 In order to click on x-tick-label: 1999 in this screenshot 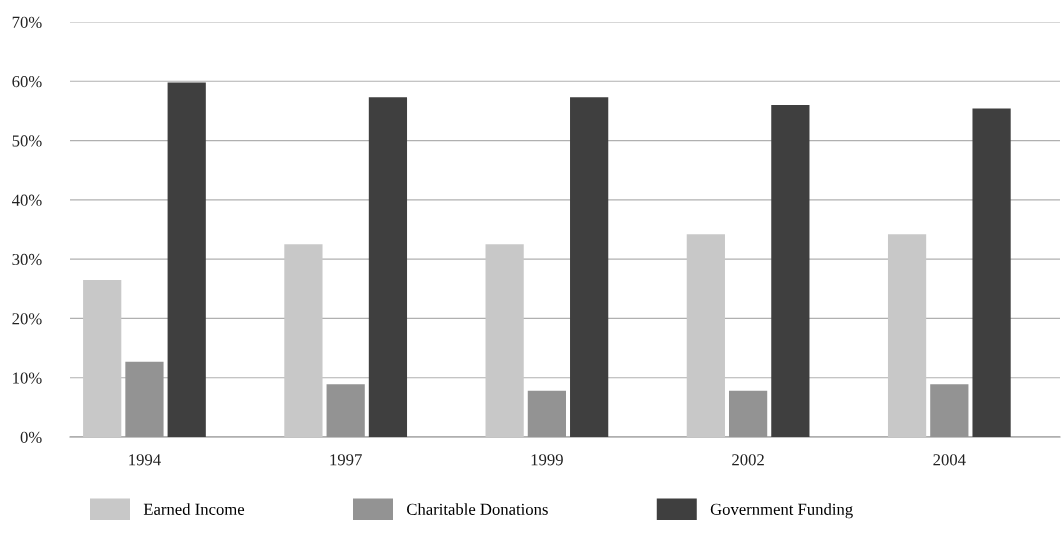, I will do `click(547, 460)`.